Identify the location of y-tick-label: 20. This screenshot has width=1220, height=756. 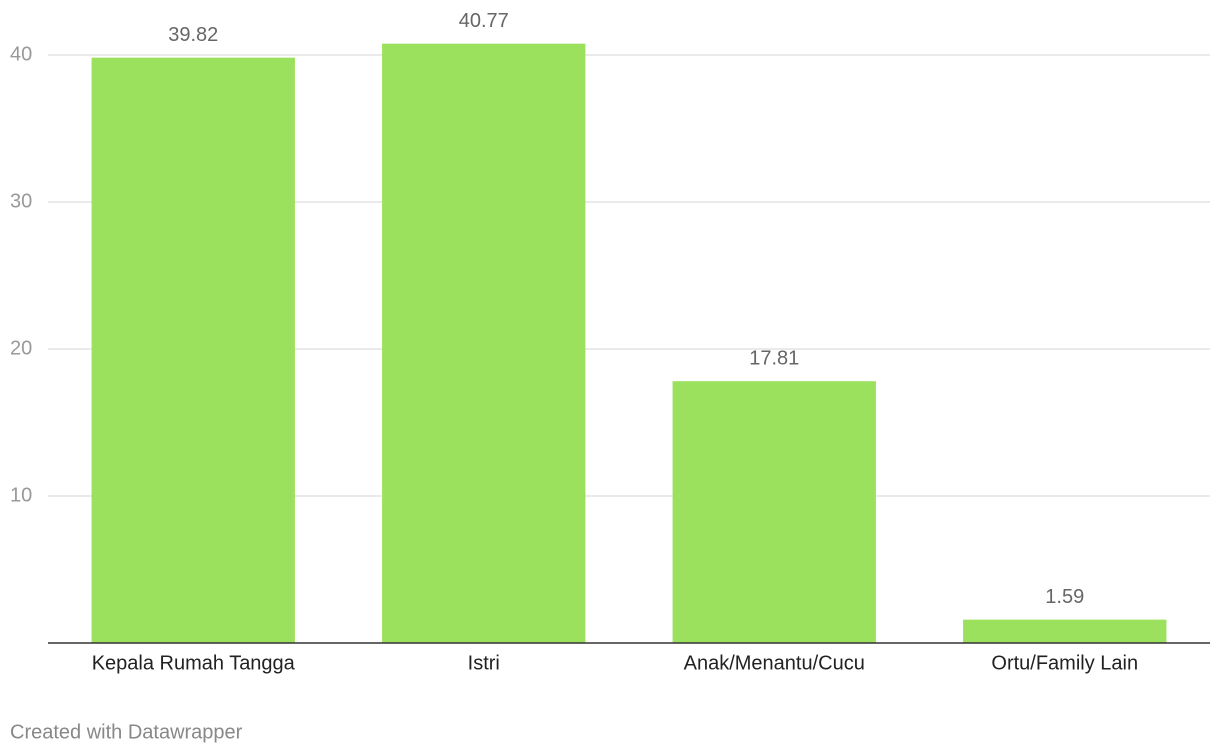
(21, 348).